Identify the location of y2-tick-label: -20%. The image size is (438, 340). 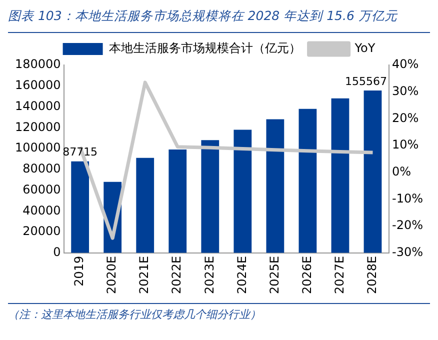
(408, 225).